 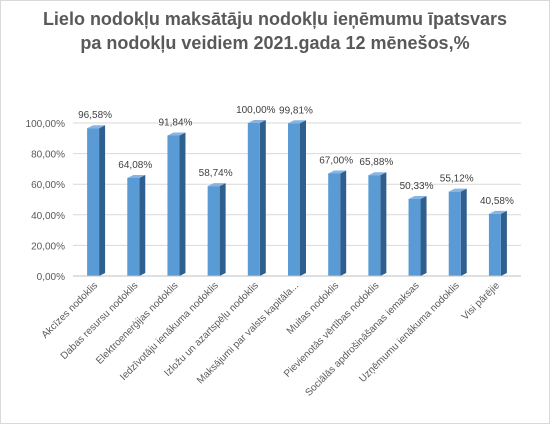 I want to click on data-label: 96,58%, so click(x=95, y=115).